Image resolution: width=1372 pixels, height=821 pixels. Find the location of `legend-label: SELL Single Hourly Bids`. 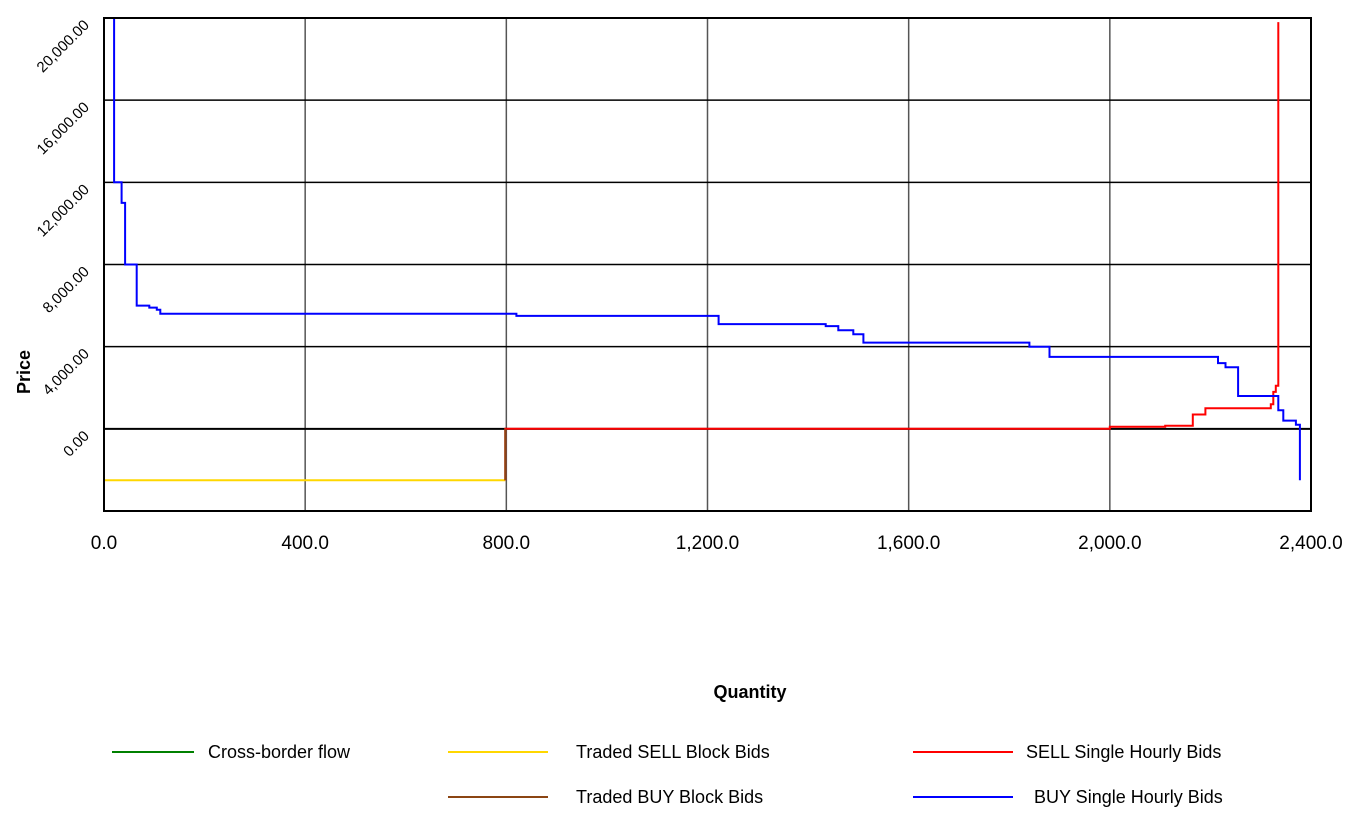

legend-label: SELL Single Hourly Bids is located at coordinates (1123, 752).